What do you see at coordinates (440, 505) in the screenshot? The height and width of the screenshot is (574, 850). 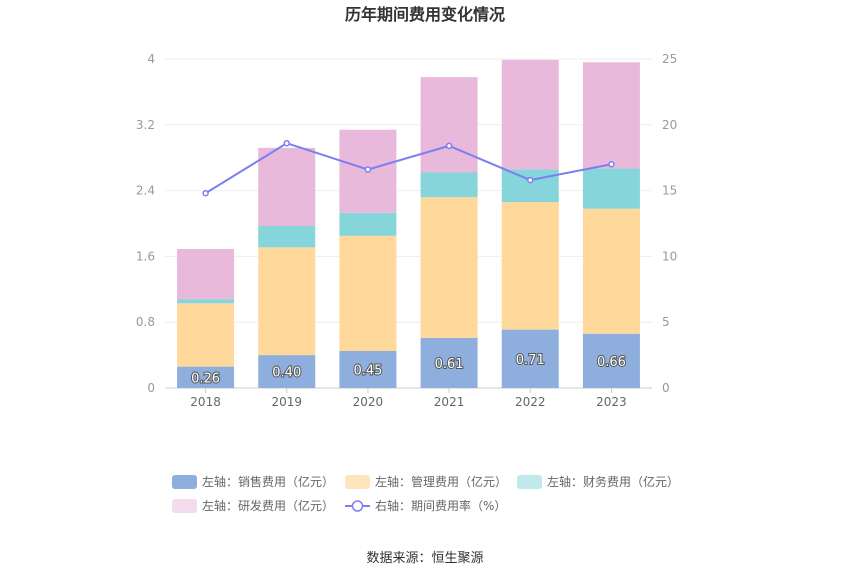 I see `legend-label: 右轴：期间费用率（%）` at bounding box center [440, 505].